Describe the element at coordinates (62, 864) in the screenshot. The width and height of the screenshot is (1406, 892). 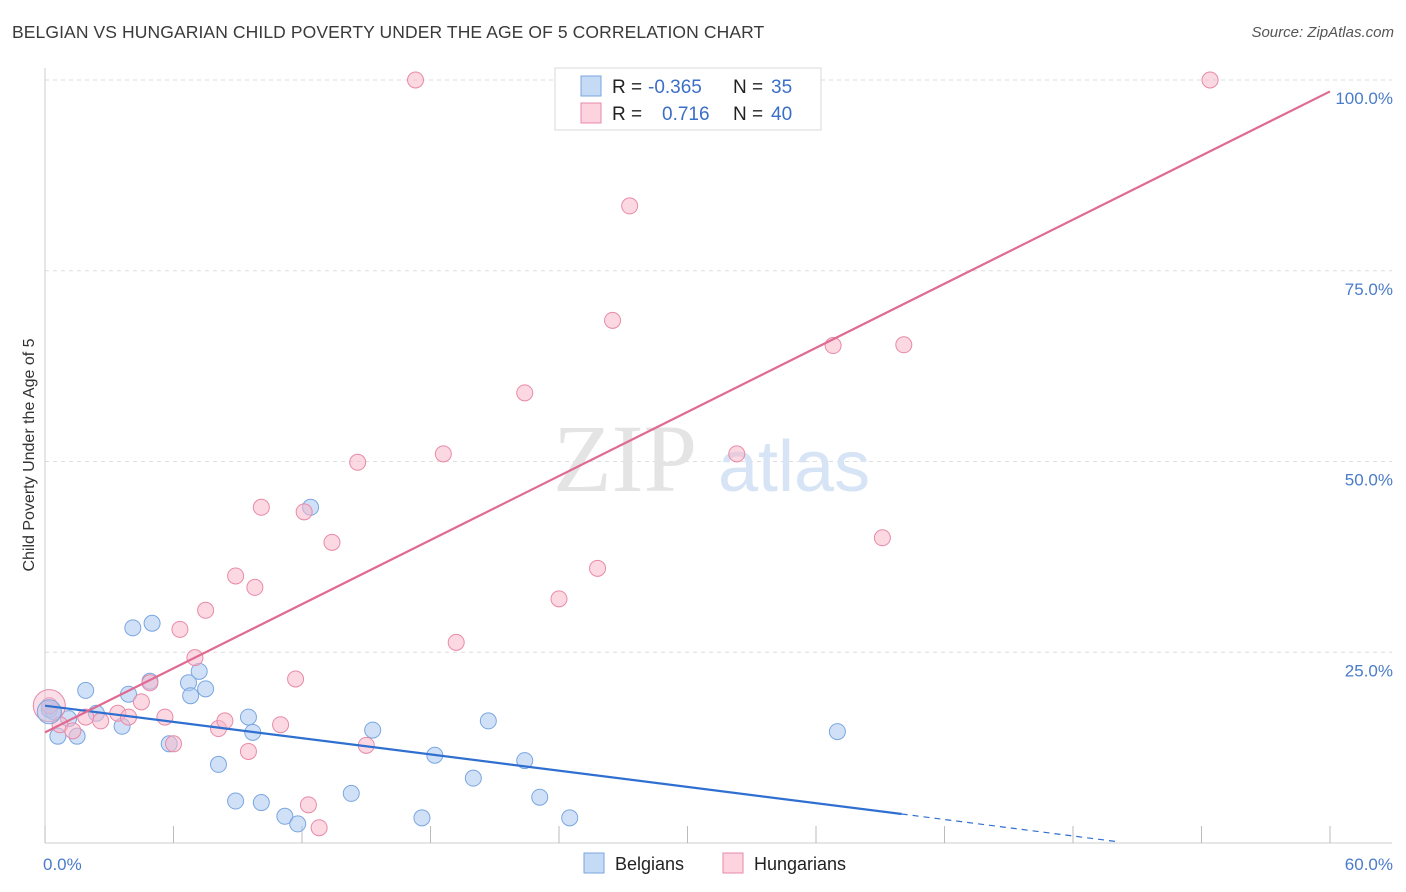
I see `x-tick-label-0: 0.0%` at that location.